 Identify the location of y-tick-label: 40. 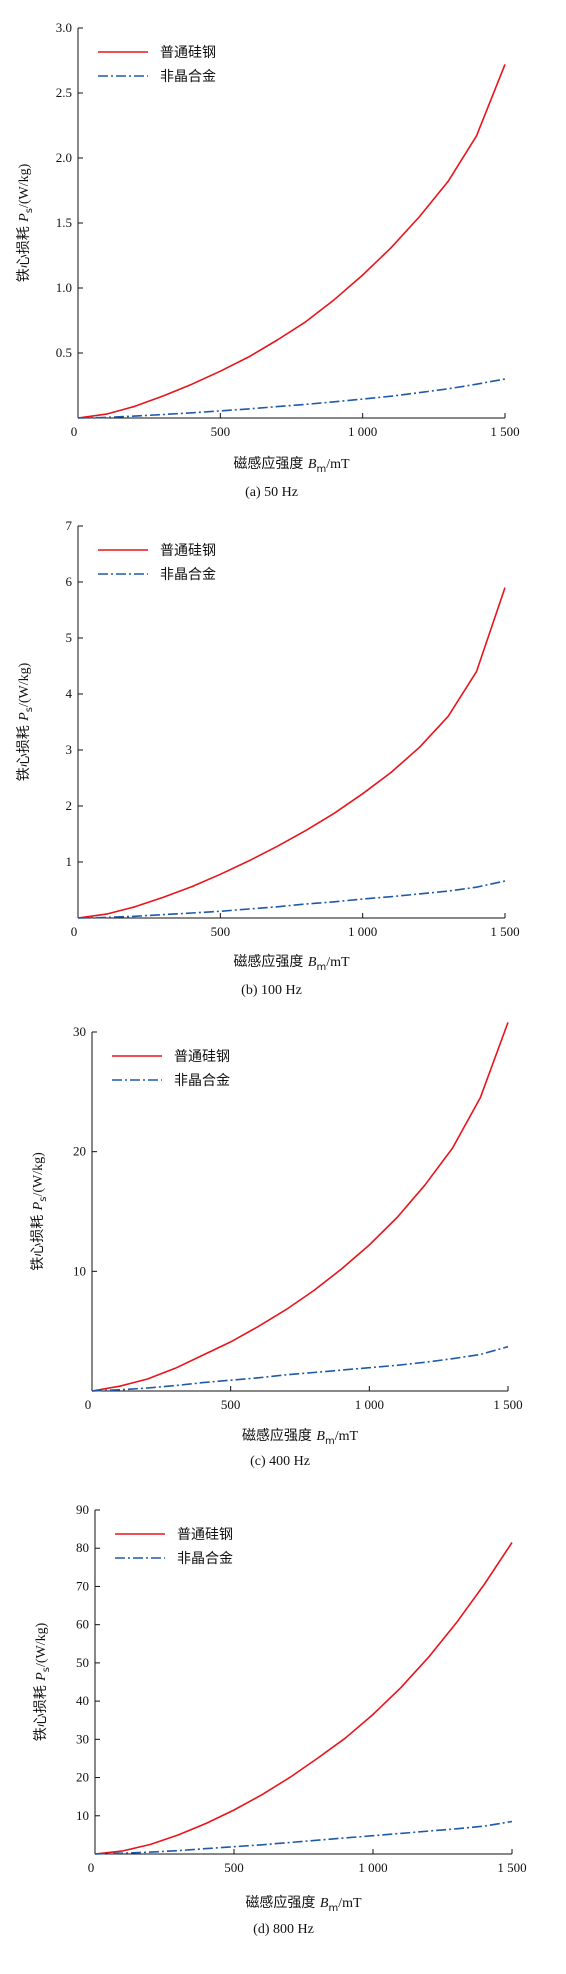
(82, 1700).